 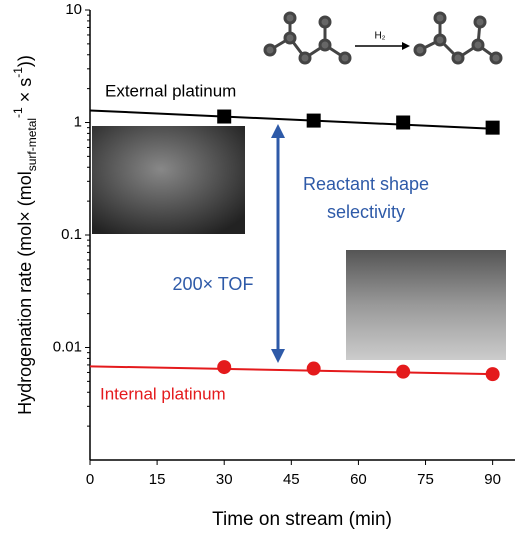 I want to click on x-tick-label: 45, so click(x=291, y=479).